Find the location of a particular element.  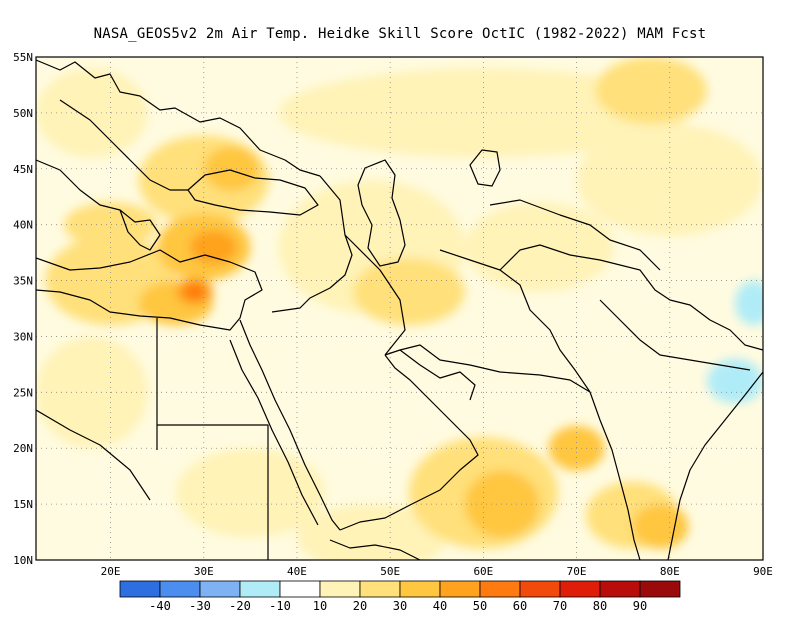

lat-tick-label: 45N is located at coordinates (23, 169).